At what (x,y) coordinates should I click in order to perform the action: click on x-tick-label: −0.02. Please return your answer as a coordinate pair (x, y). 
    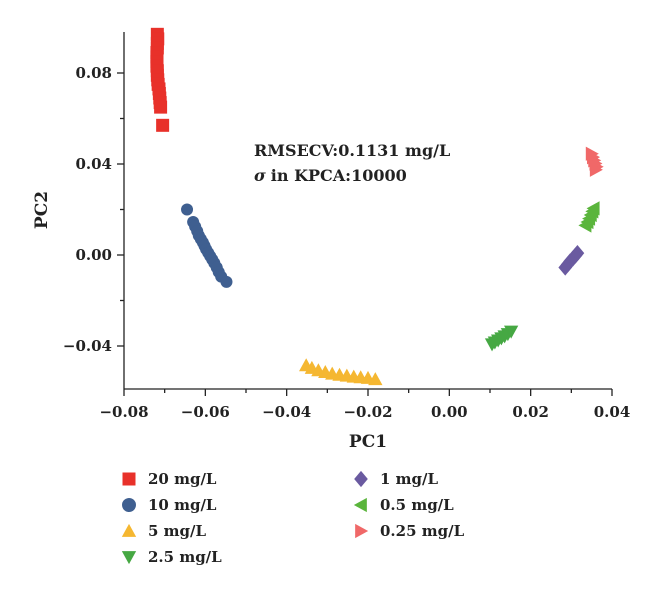
    Looking at the image, I should click on (367, 412).